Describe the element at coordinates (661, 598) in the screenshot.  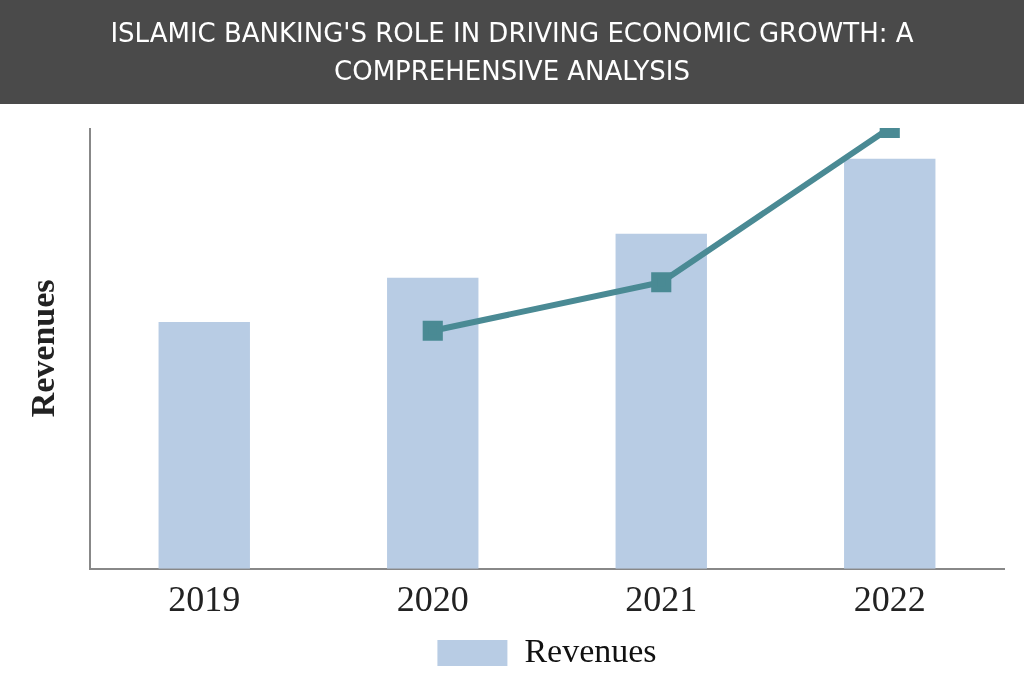
I see `x-tick-label: 2021` at that location.